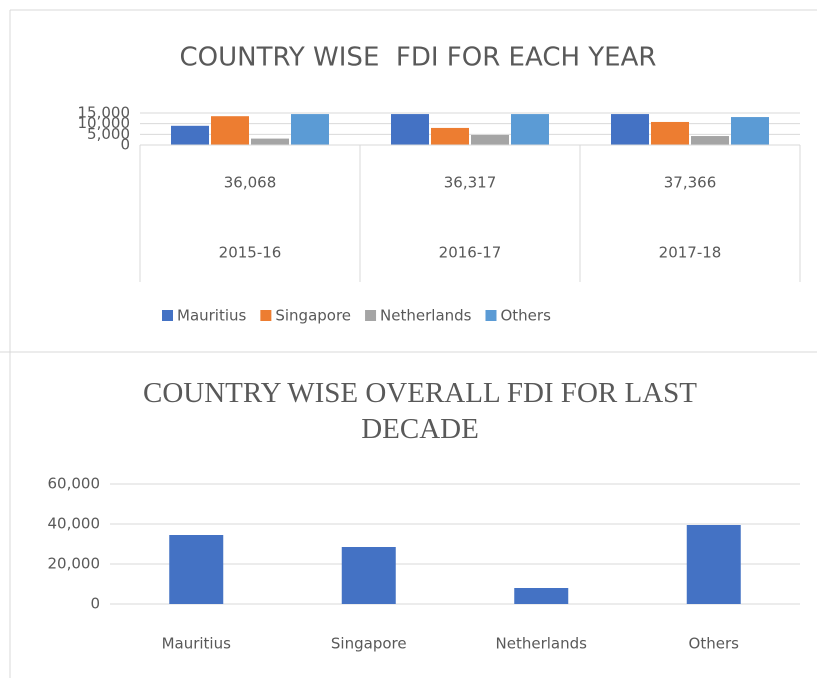 The width and height of the screenshot is (817, 678). What do you see at coordinates (470, 183) in the screenshot?
I see `category-group-label: 36,317` at bounding box center [470, 183].